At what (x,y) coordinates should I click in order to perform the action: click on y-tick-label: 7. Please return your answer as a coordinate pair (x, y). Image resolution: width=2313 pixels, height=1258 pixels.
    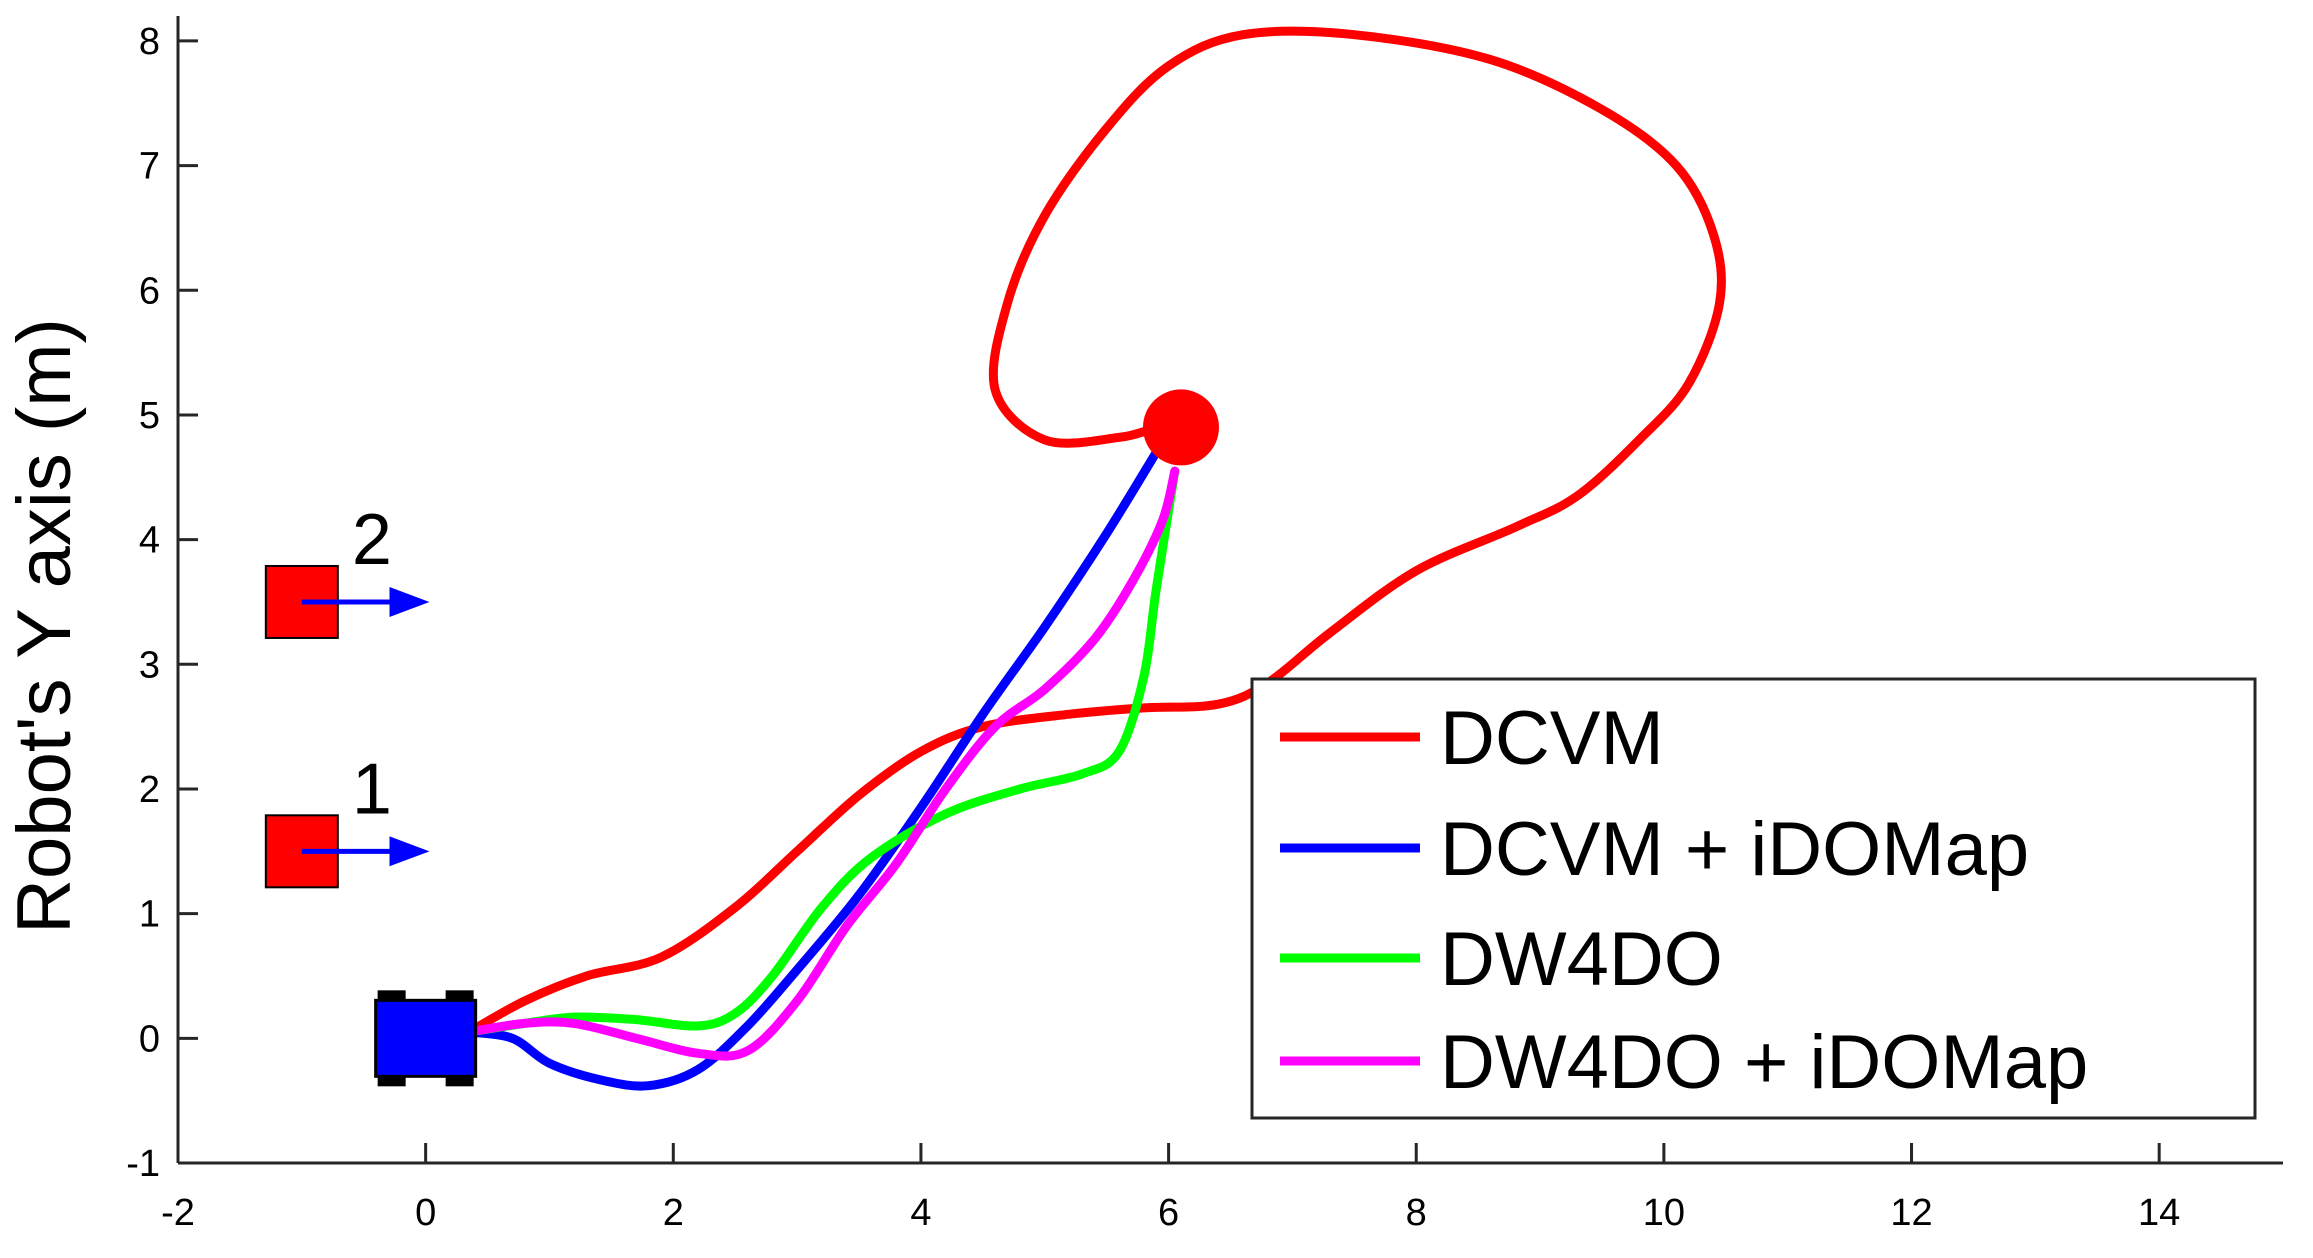
    Looking at the image, I should click on (149, 167).